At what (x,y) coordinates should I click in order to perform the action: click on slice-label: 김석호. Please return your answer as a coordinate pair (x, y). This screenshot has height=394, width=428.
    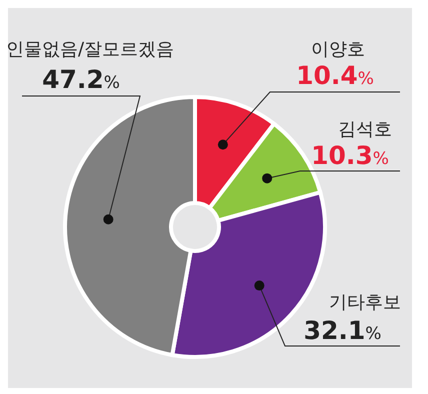
    Looking at the image, I should click on (365, 129).